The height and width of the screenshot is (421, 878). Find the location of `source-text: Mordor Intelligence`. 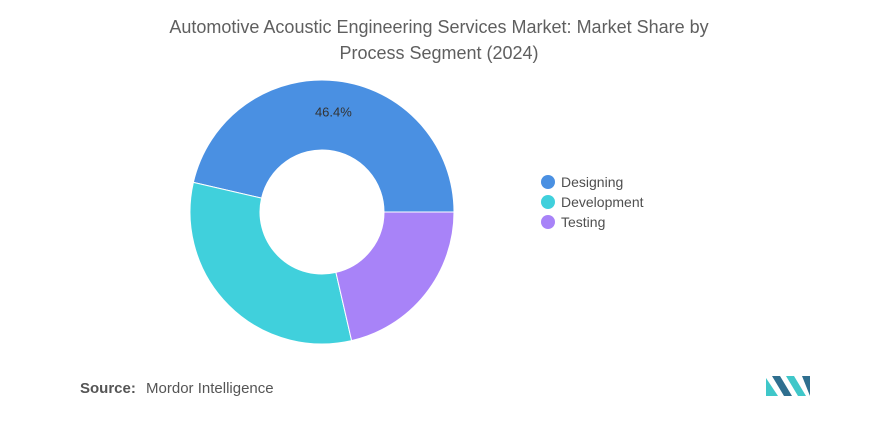

source-text: Mordor Intelligence is located at coordinates (210, 388).